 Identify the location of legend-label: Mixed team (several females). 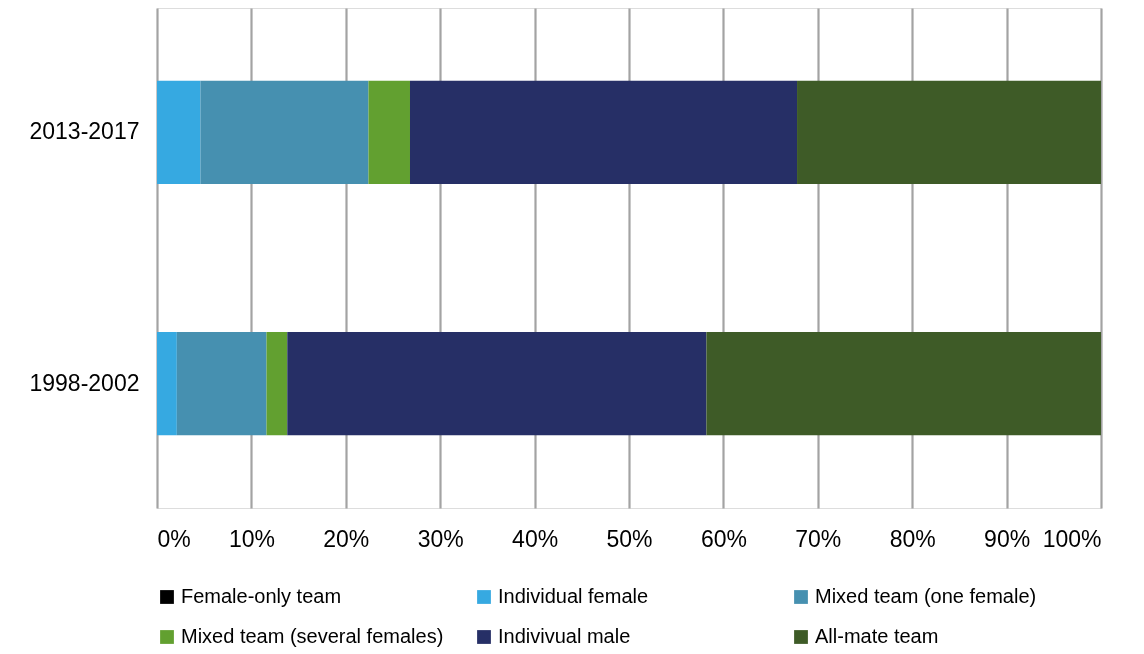
(312, 636).